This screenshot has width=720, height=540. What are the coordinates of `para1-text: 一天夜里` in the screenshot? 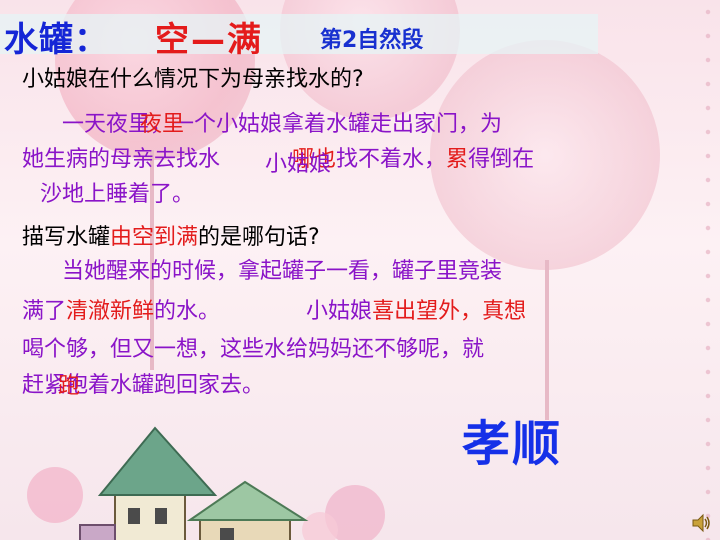 It's located at (106, 124).